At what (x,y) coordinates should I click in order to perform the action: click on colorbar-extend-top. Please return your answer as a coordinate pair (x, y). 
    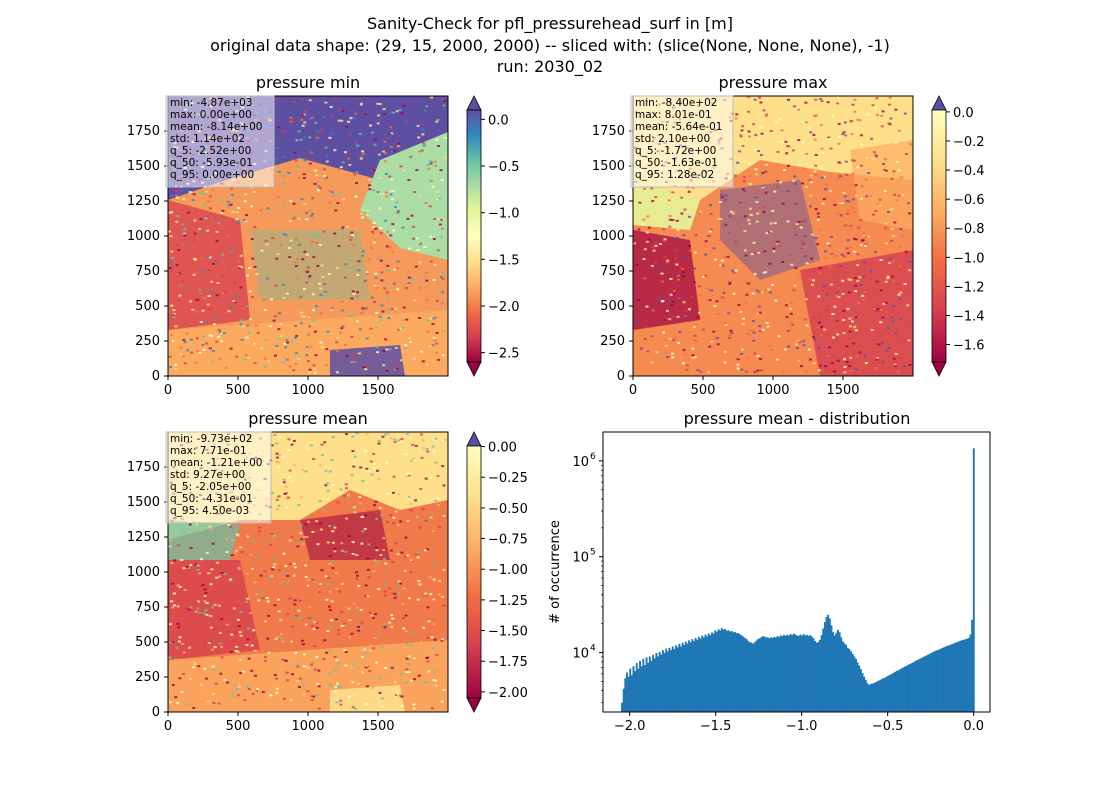
    Looking at the image, I should click on (939, 103).